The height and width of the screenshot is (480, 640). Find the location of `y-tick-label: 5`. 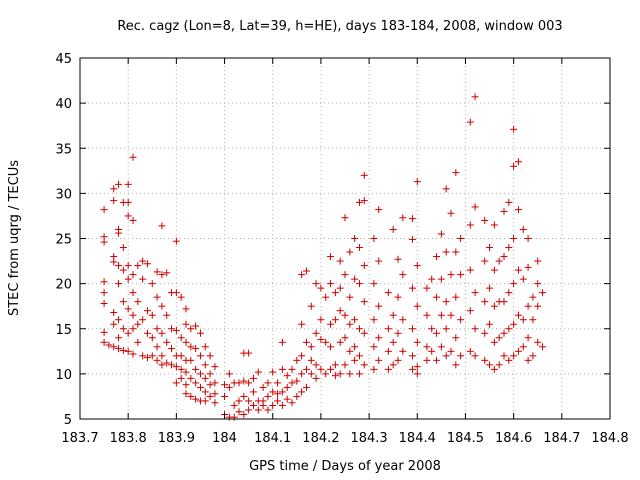

y-tick-label: 5 is located at coordinates (68, 420).